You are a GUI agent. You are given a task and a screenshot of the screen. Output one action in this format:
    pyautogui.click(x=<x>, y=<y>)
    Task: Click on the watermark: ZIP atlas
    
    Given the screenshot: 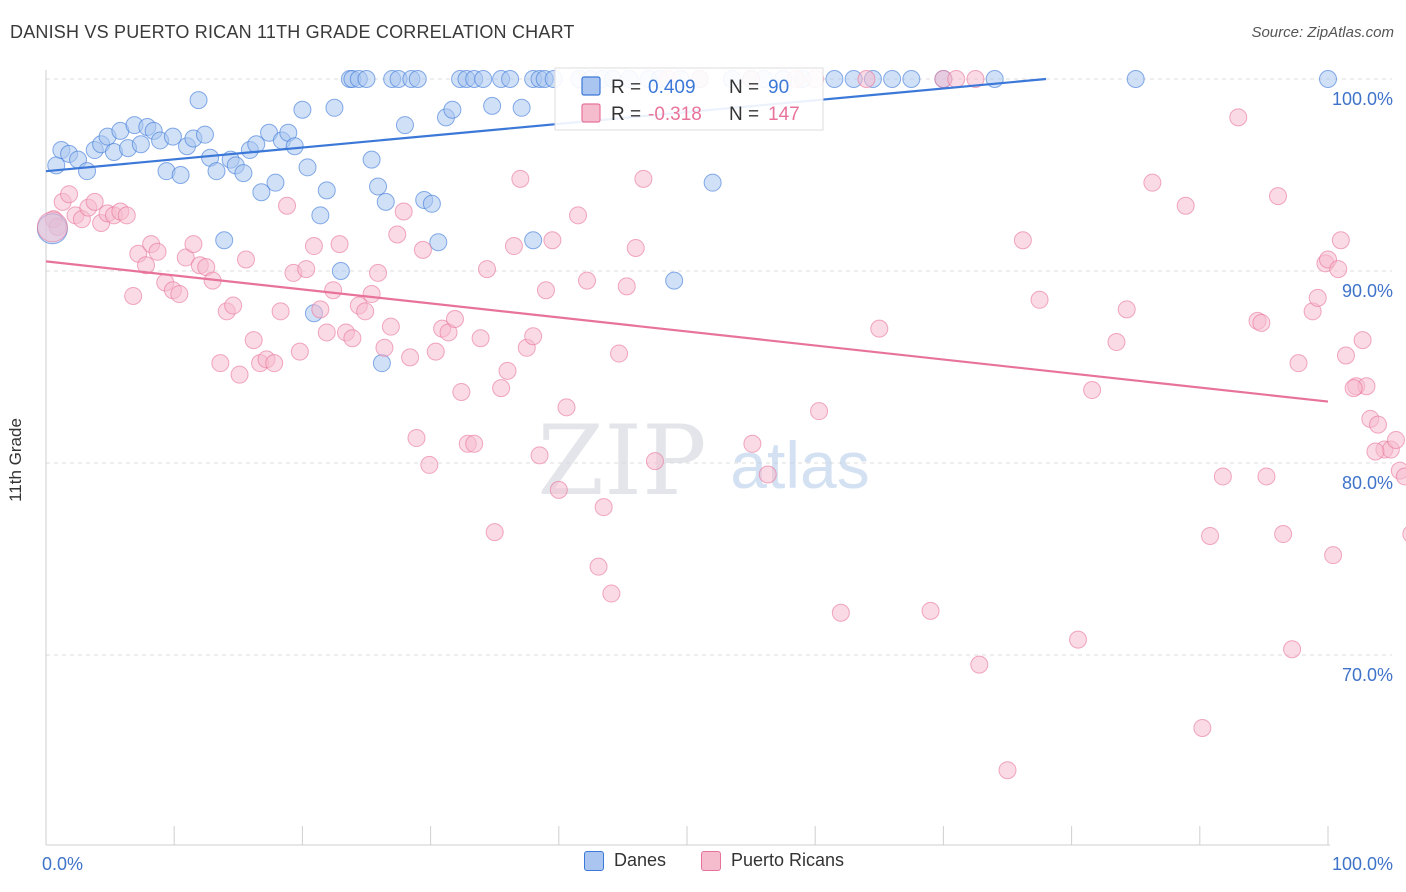 What is the action you would take?
    pyautogui.click(x=703, y=461)
    